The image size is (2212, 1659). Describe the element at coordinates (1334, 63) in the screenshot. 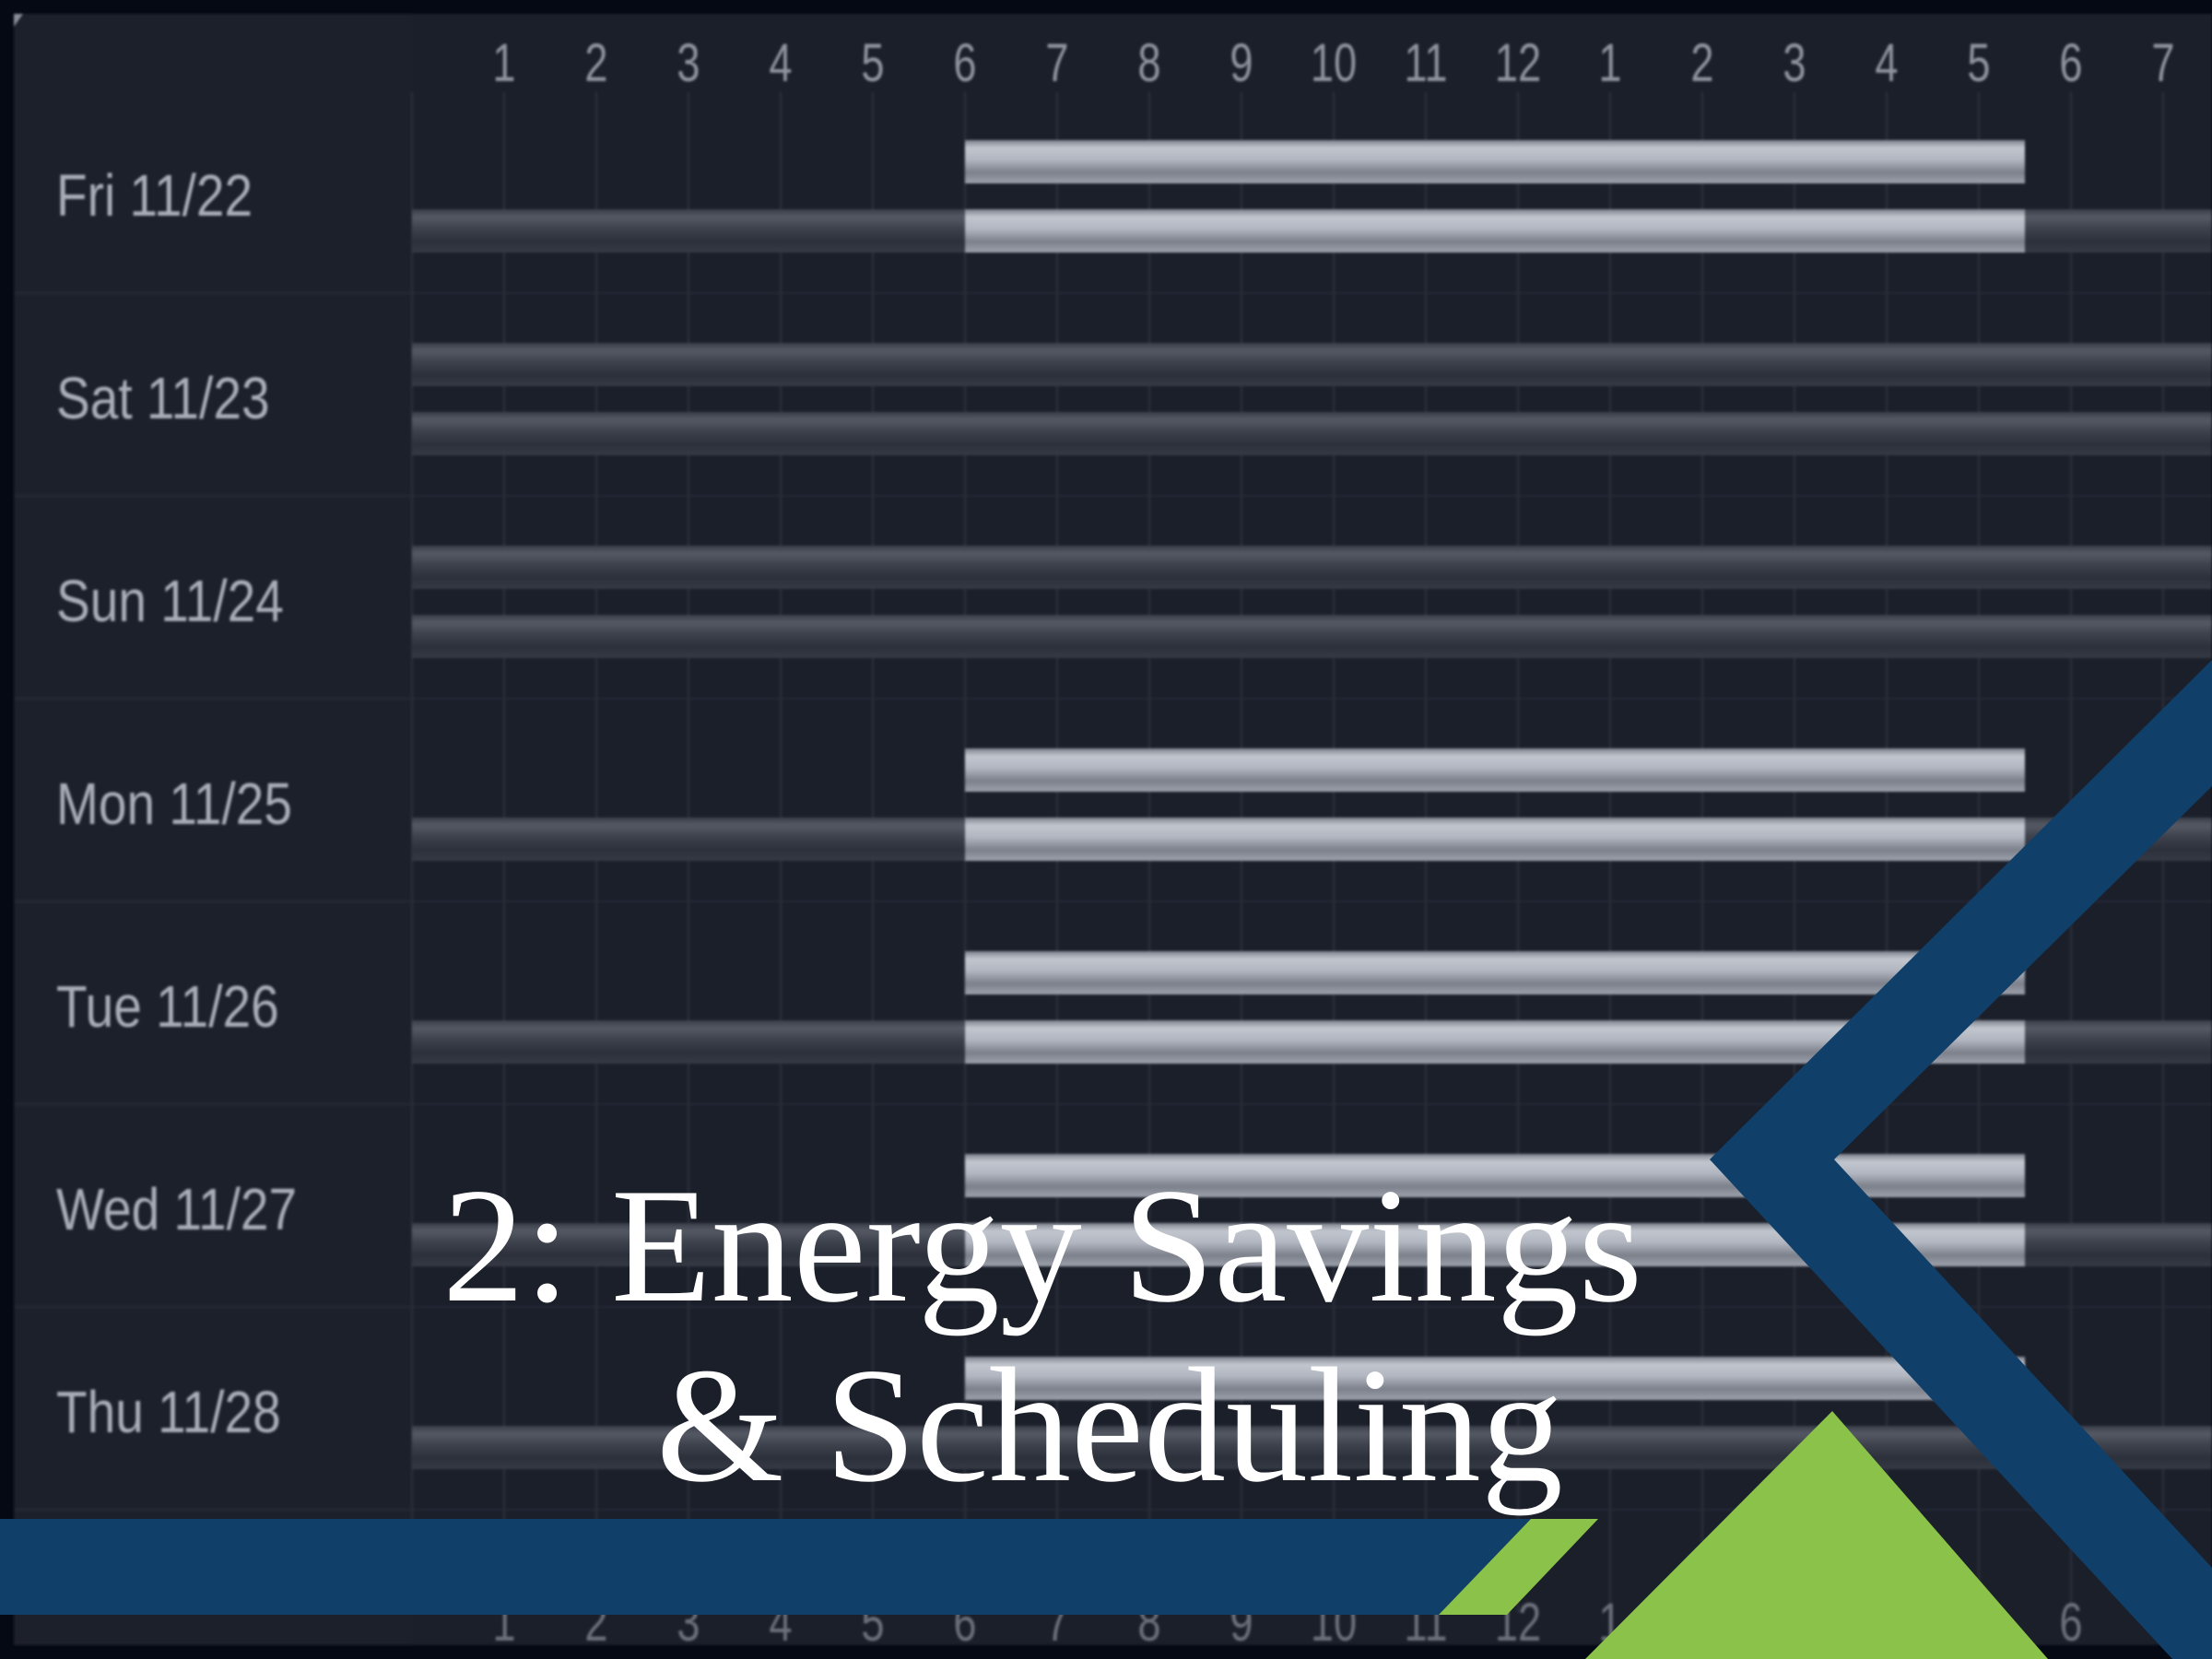

I see `hour-label-top: 10` at that location.